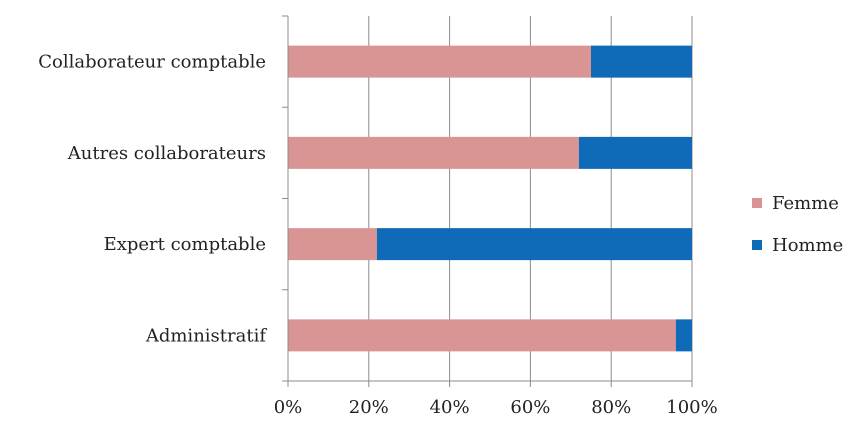  What do you see at coordinates (691, 407) in the screenshot?
I see `x-tick-label: 100%` at bounding box center [691, 407].